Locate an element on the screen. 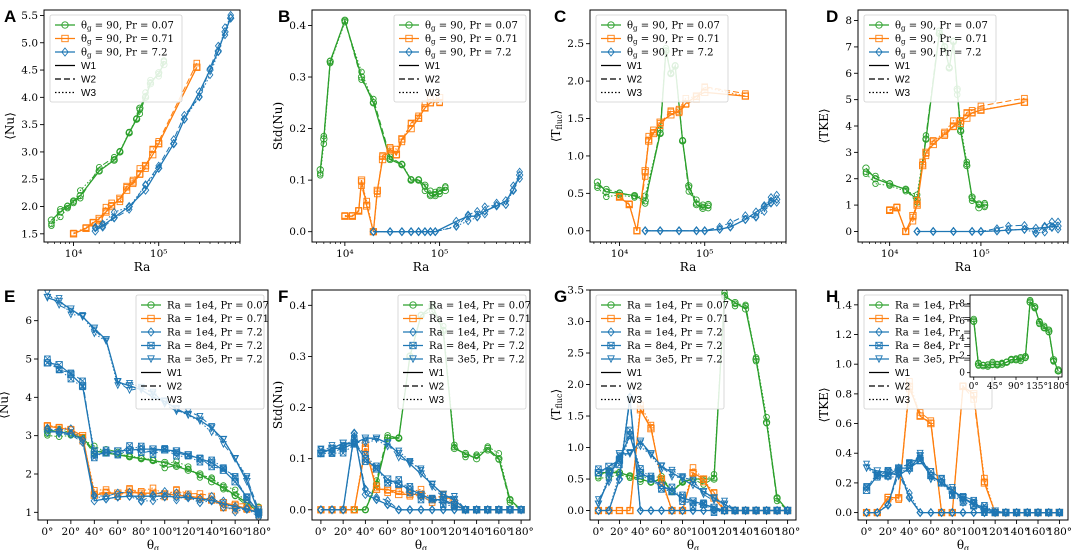  y-tick-label: 0.3 is located at coordinates (297, 78).